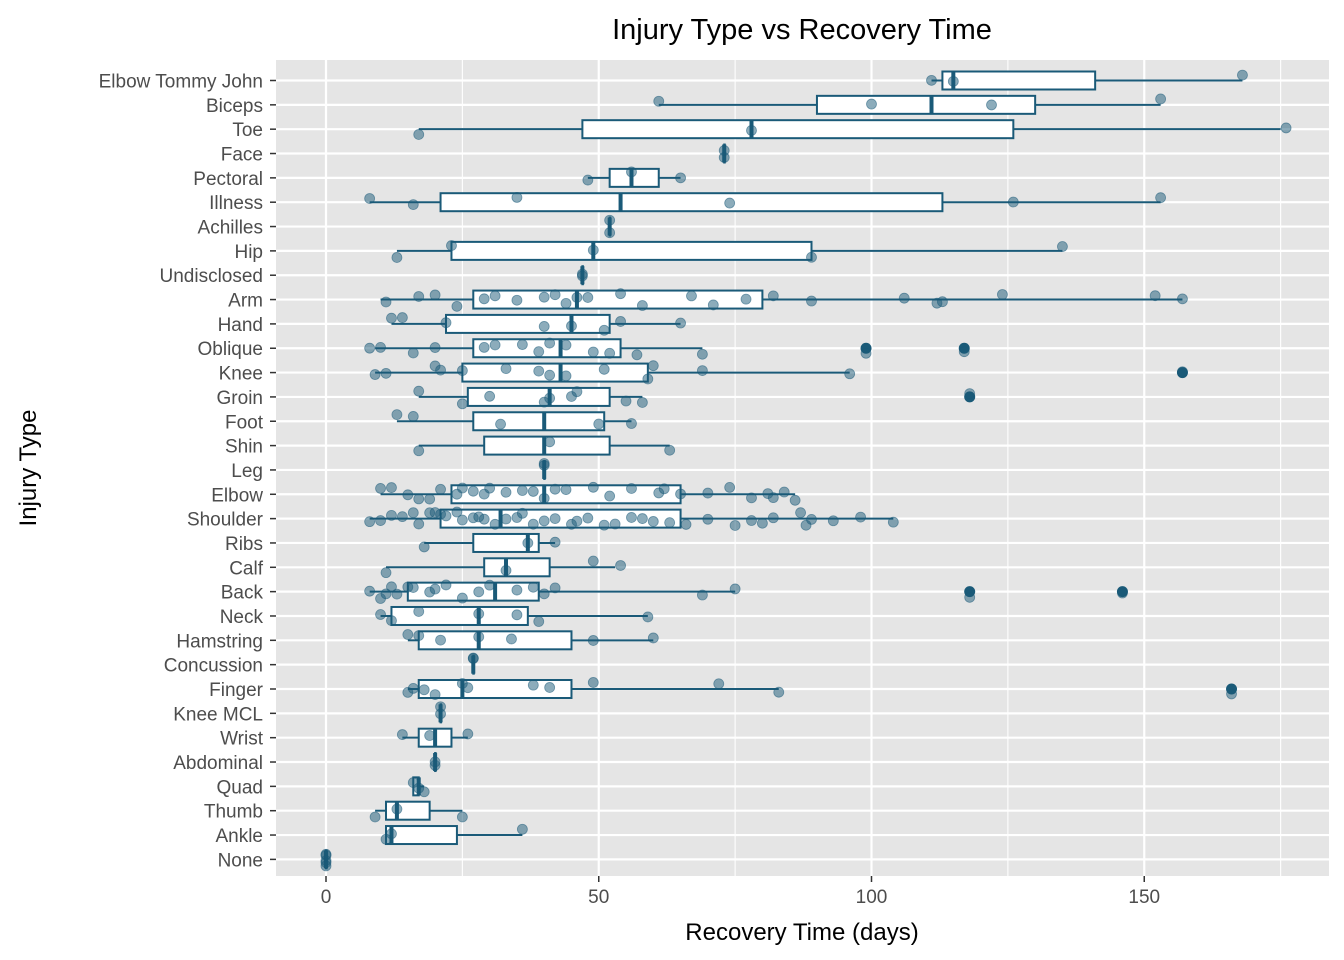 This screenshot has height=960, width=1344. I want to click on y-tick-label: Calf, so click(246, 568).